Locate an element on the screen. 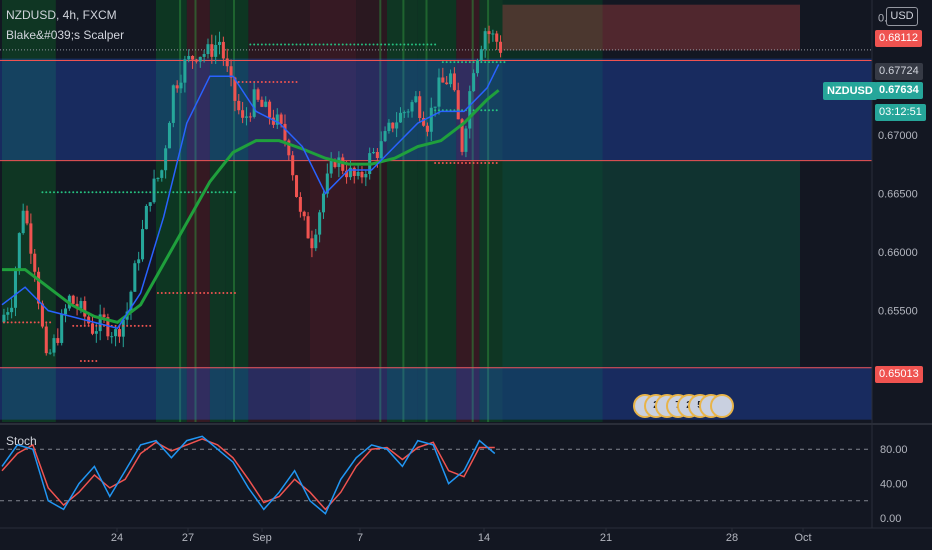 The height and width of the screenshot is (550, 932). currency-button: USD is located at coordinates (902, 16).